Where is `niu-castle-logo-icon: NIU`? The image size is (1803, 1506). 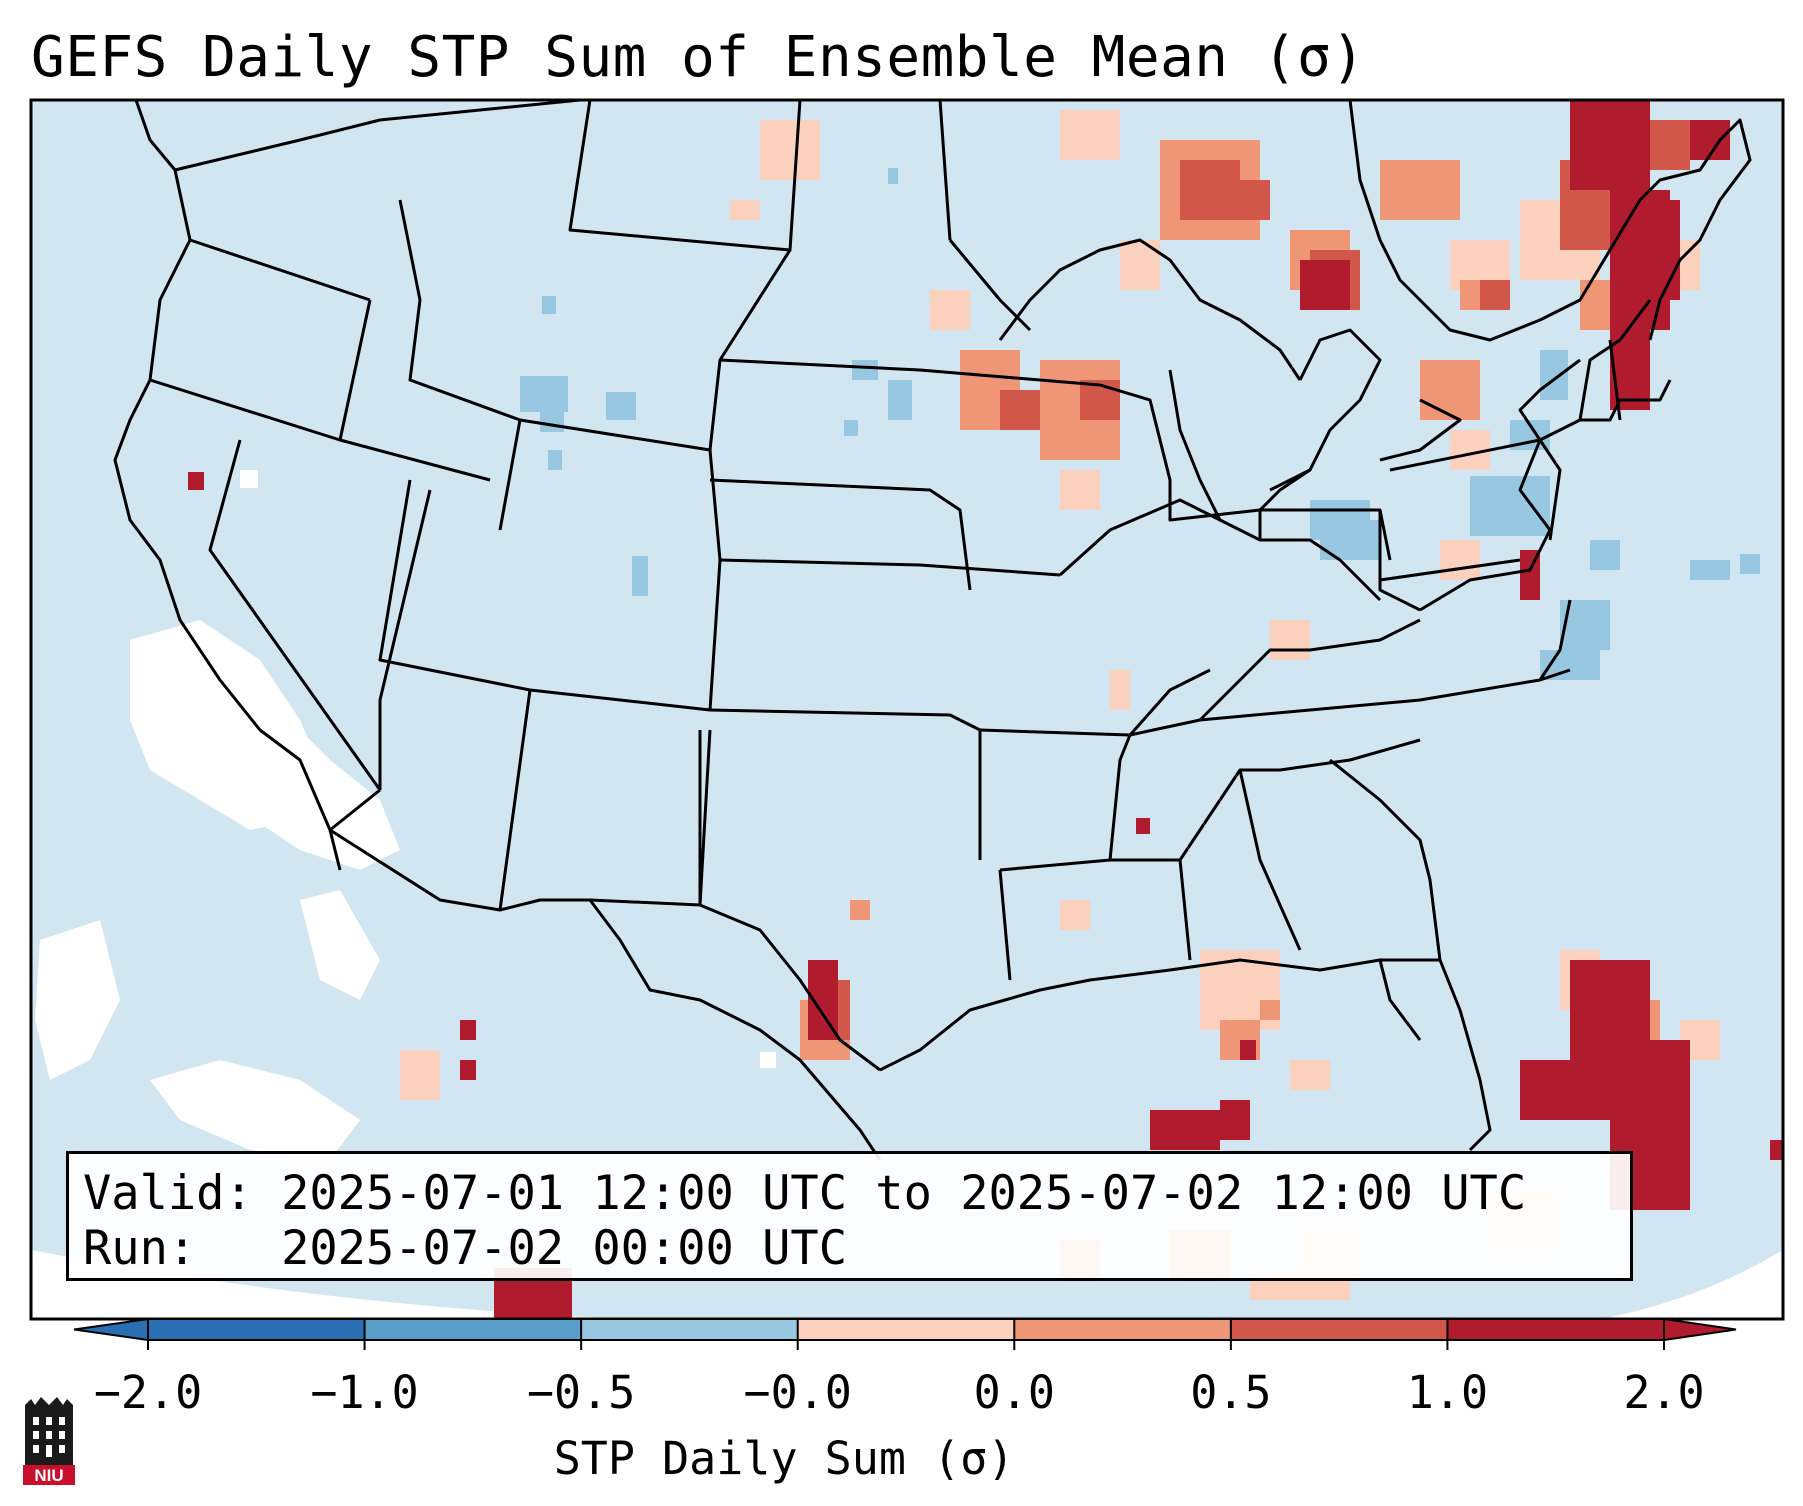
niu-castle-logo-icon: NIU is located at coordinates (49, 1441).